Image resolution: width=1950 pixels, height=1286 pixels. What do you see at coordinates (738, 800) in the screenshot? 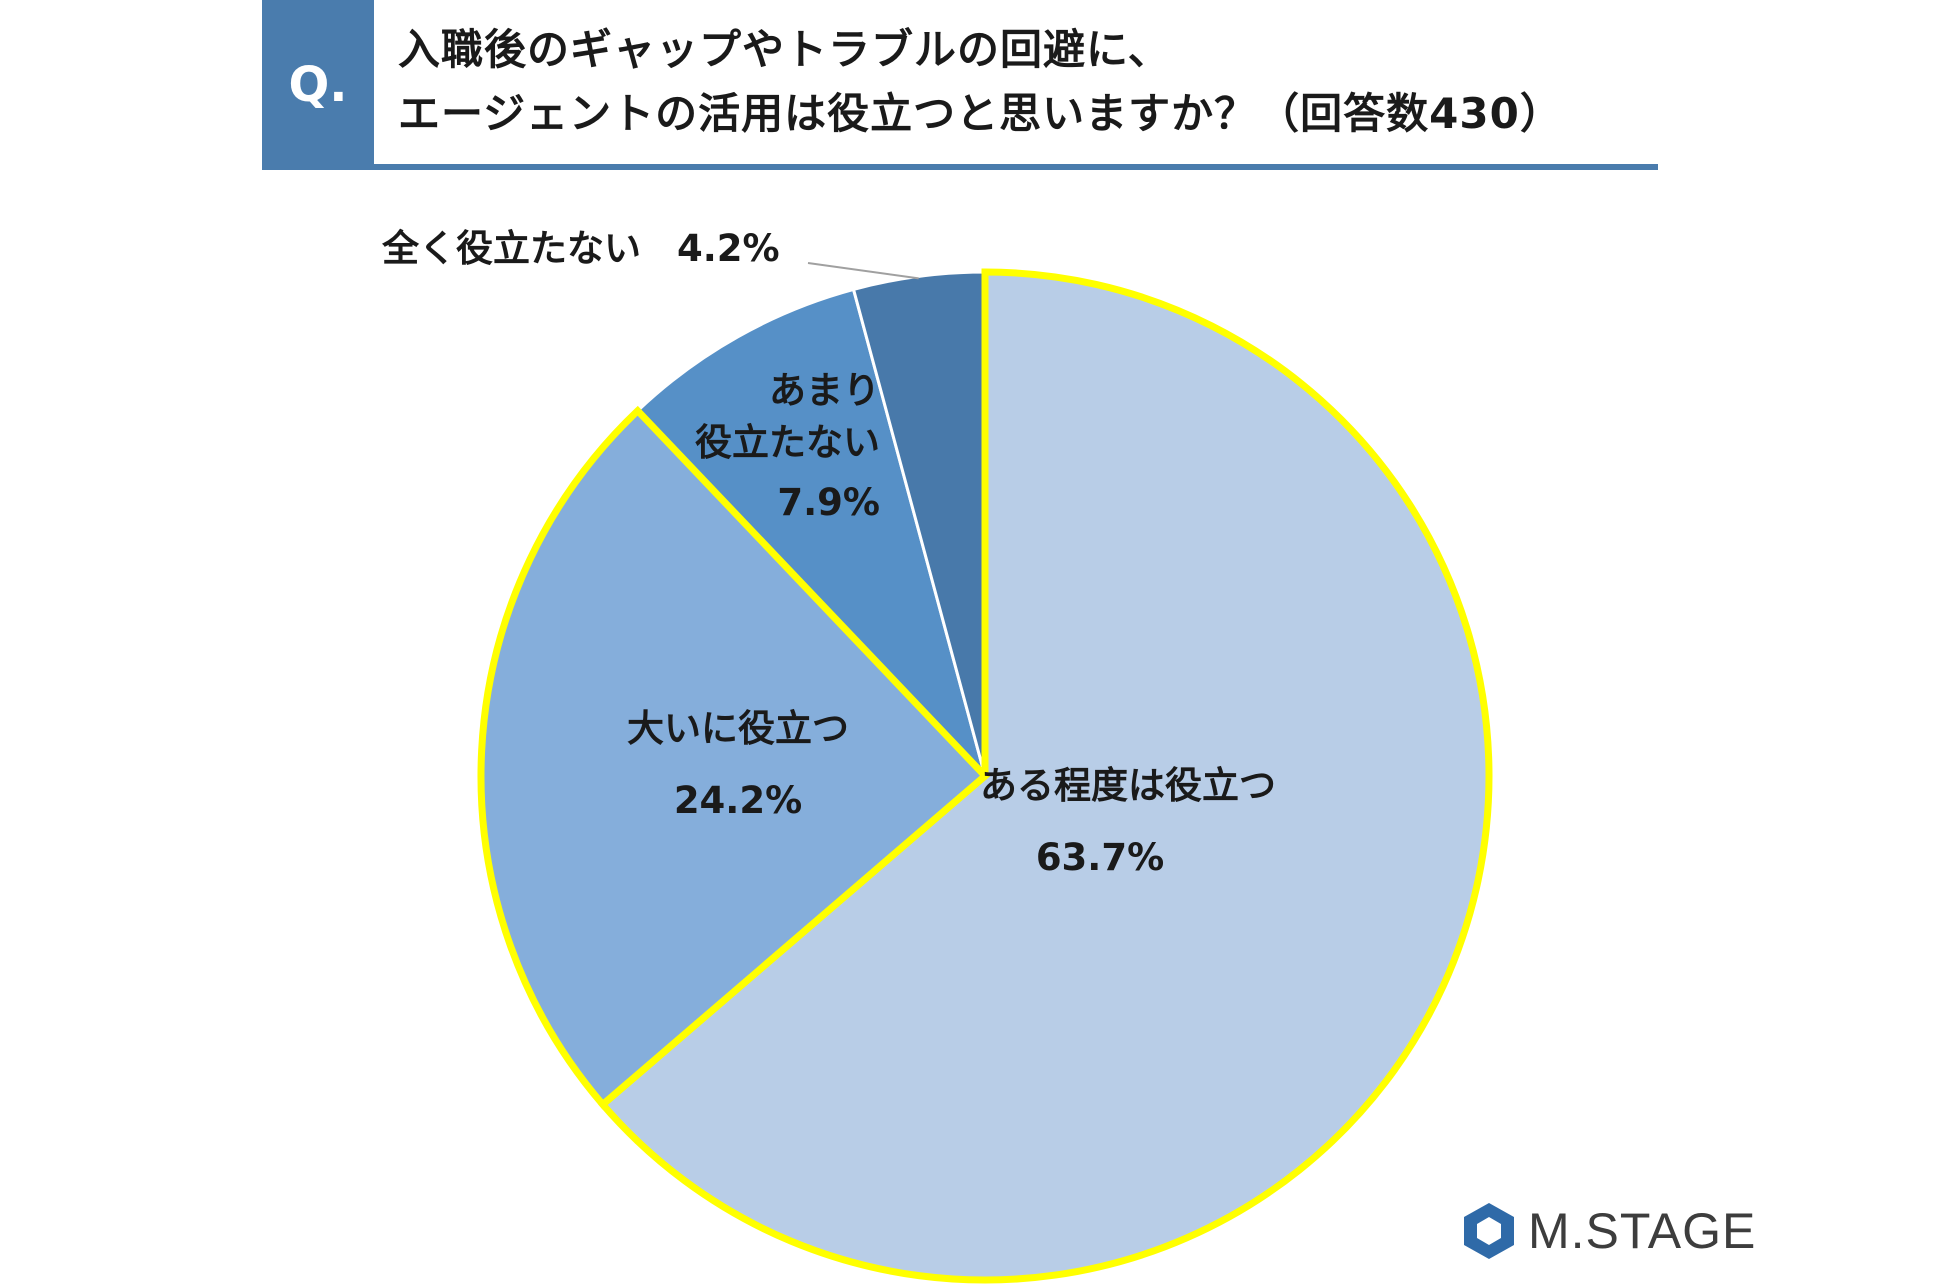
I see `slice-value: 24.2%` at bounding box center [738, 800].